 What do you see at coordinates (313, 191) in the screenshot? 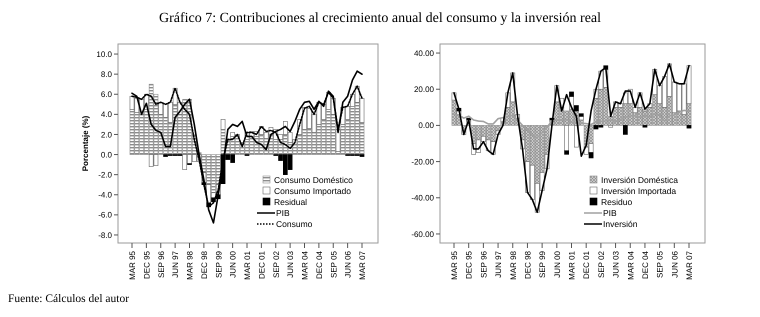
I see `legend-label: Consumo Importado` at bounding box center [313, 191].